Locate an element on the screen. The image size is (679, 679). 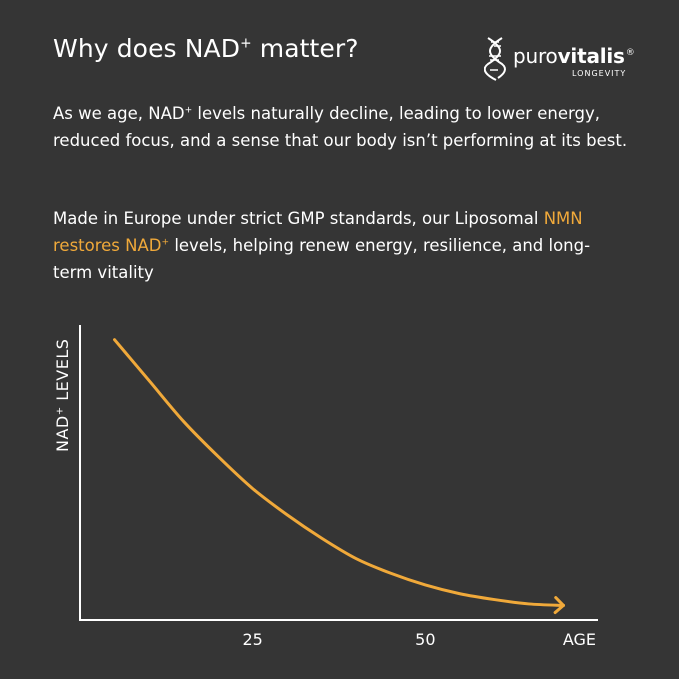
curve-arrowhead is located at coordinates (559, 605).